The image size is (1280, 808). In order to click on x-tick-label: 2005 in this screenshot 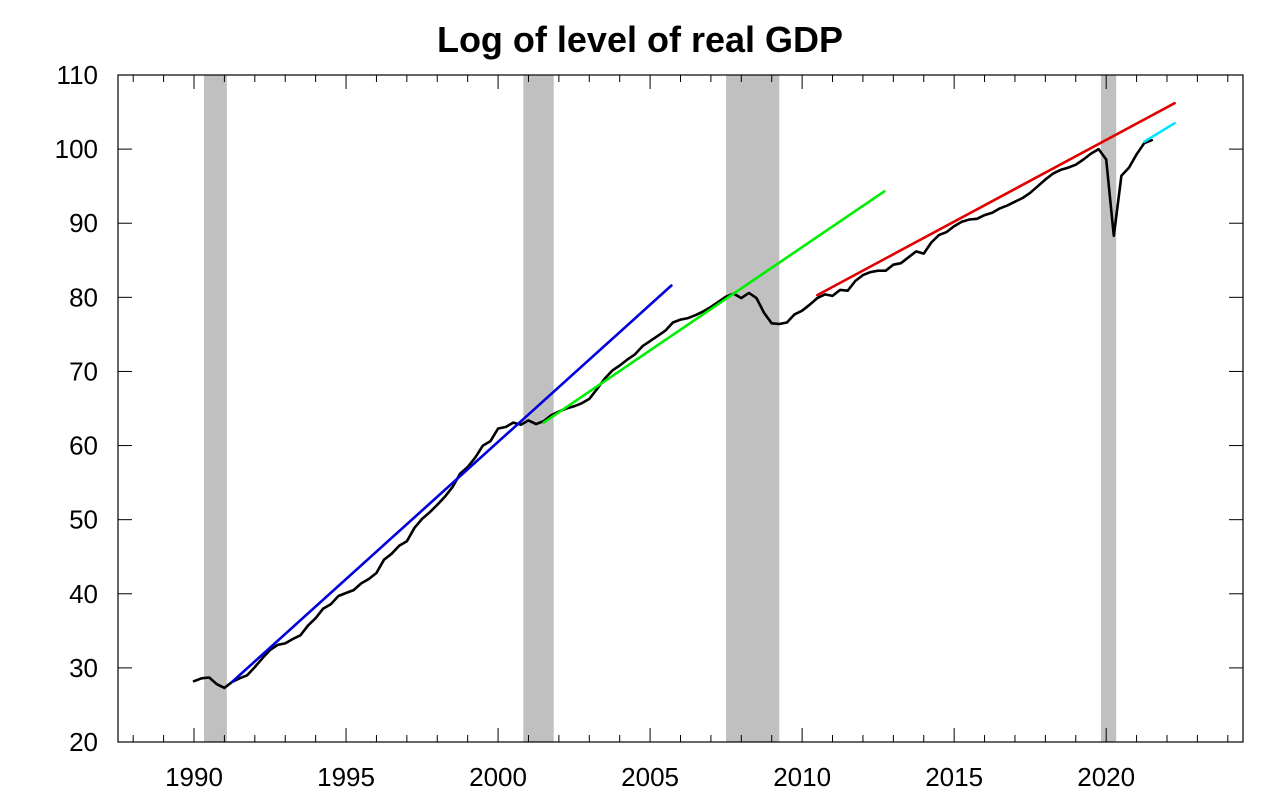, I will do `click(650, 777)`.